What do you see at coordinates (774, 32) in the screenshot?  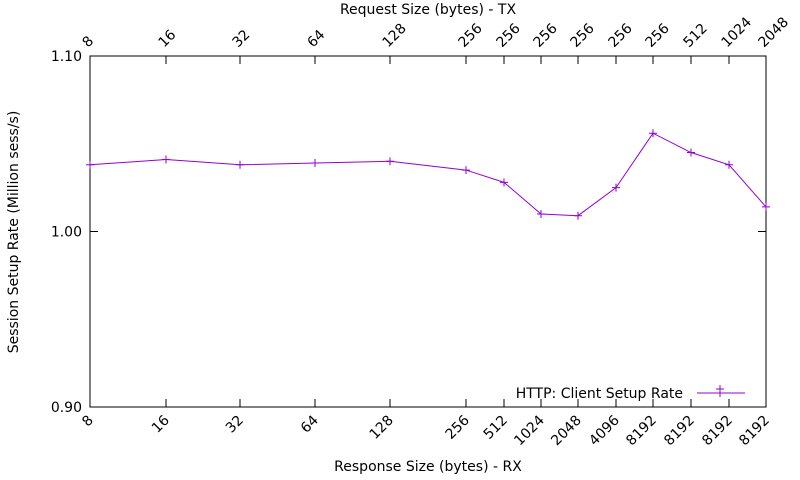 I see `x2-tick-label: 2048` at bounding box center [774, 32].